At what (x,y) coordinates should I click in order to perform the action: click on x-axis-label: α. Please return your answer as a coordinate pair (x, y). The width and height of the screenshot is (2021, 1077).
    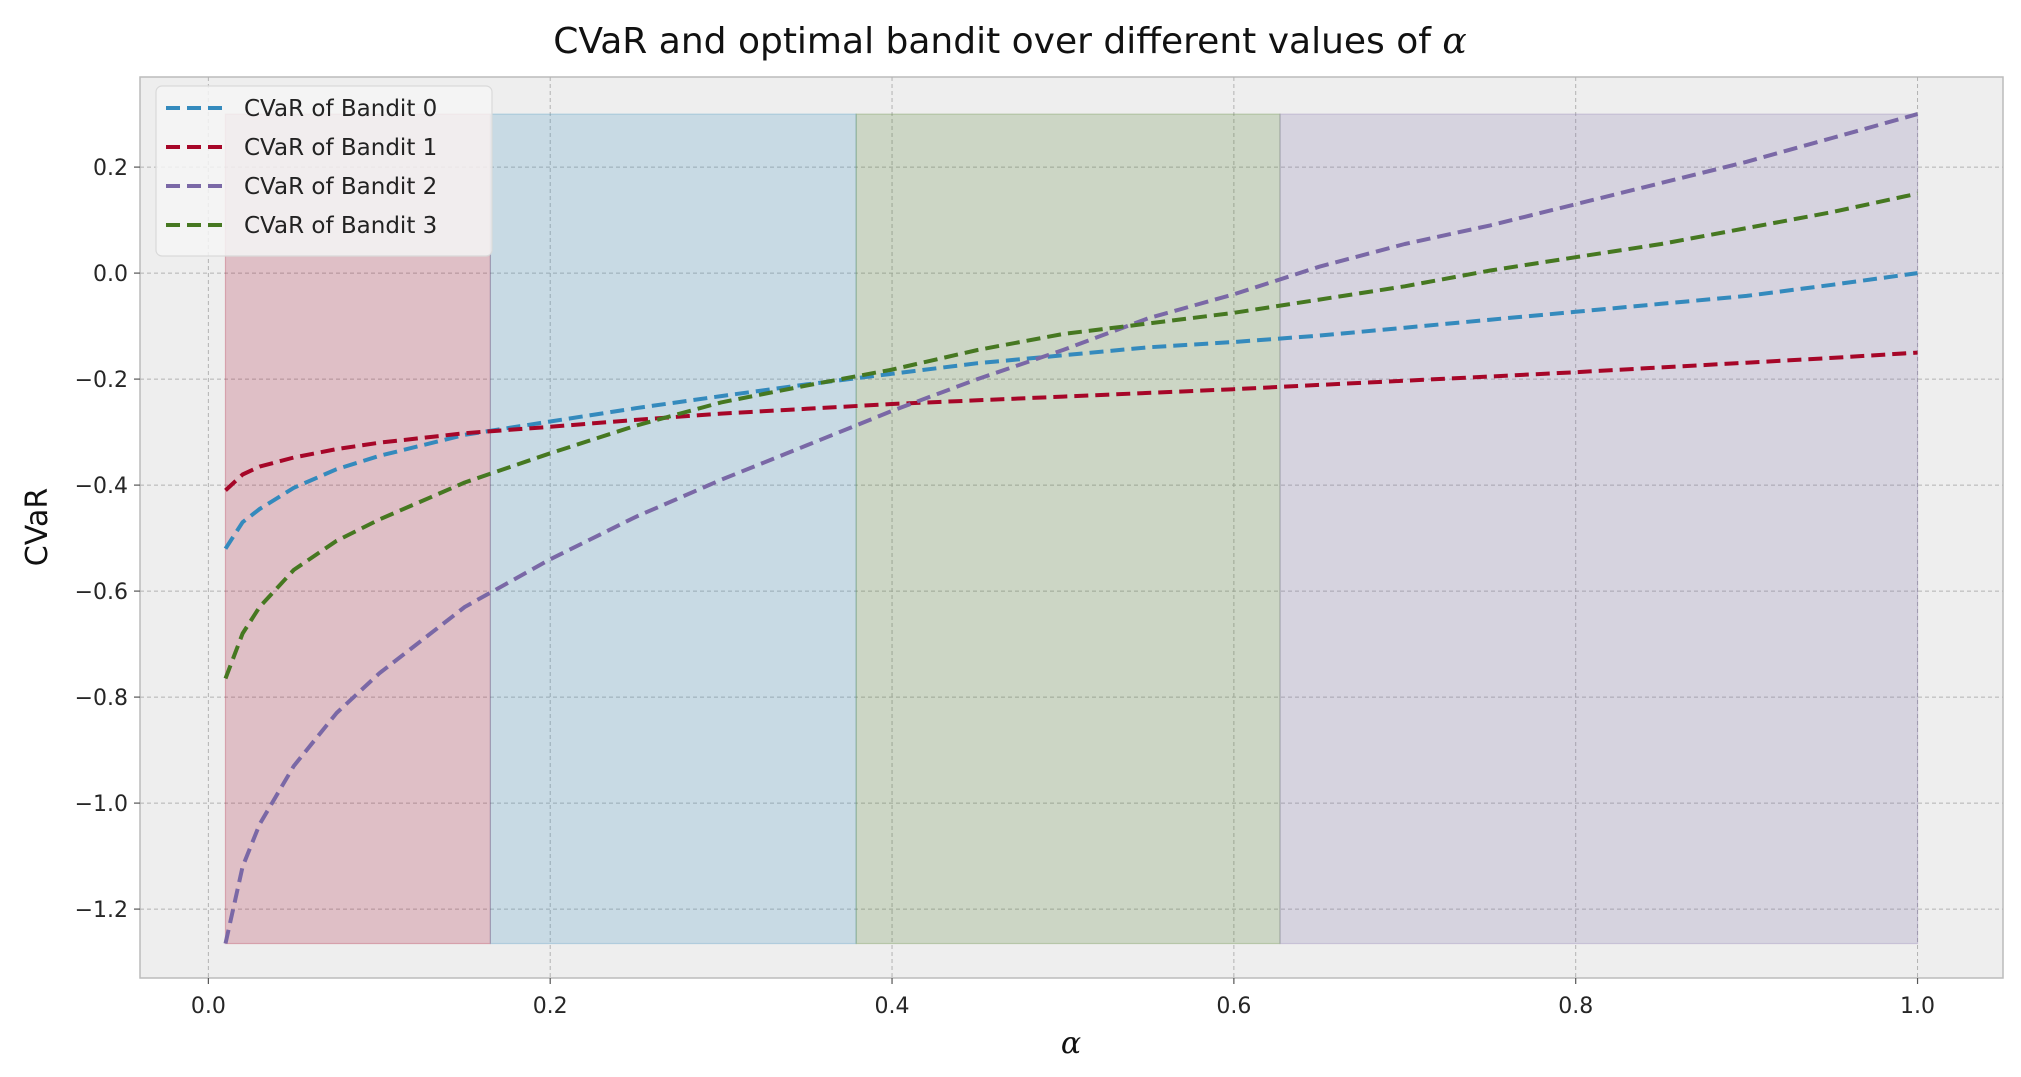
    Looking at the image, I should click on (1071, 1043).